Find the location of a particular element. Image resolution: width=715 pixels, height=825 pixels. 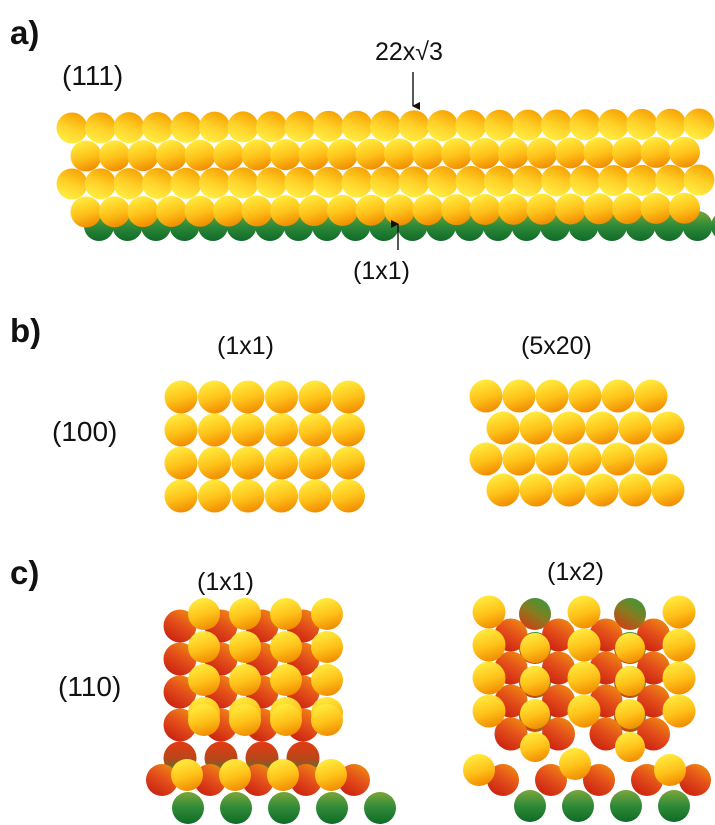

panel-c-right-reconstruction: (1x2) is located at coordinates (575, 572).